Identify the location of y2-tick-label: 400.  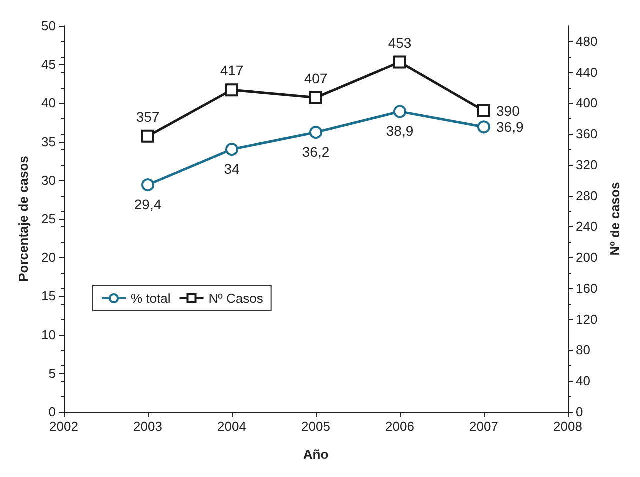
(587, 103).